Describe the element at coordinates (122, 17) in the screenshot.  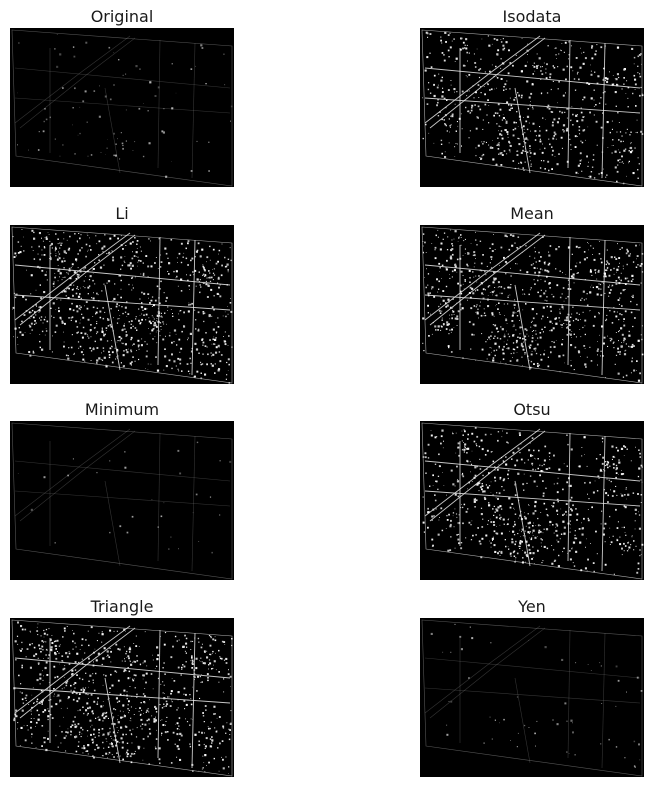
I see `panel-title: Original` at that location.